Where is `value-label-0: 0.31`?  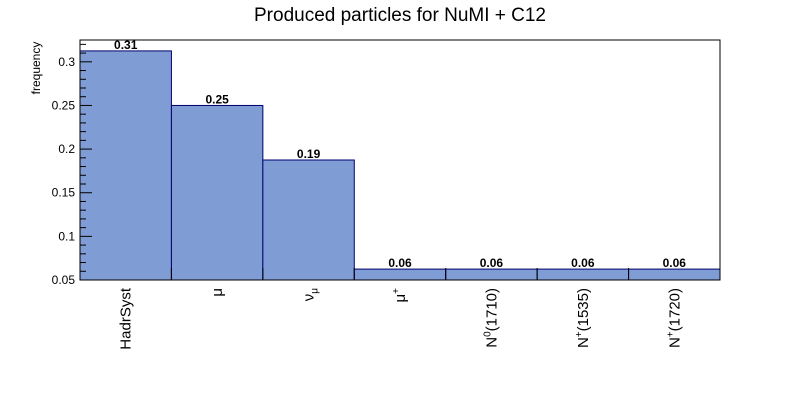
value-label-0: 0.31 is located at coordinates (126, 45).